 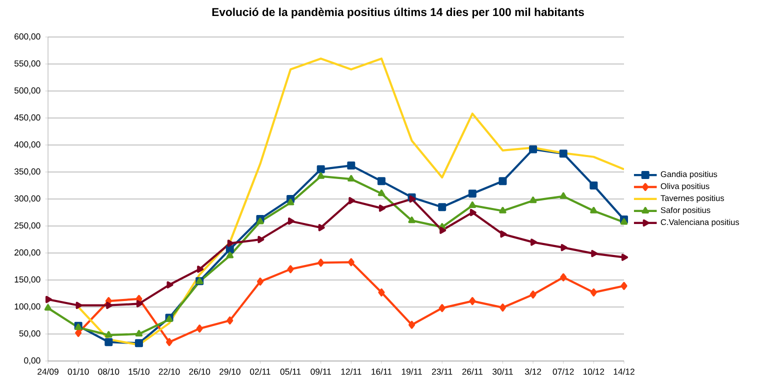 I want to click on x-tick-label: 30/11, so click(x=502, y=371).